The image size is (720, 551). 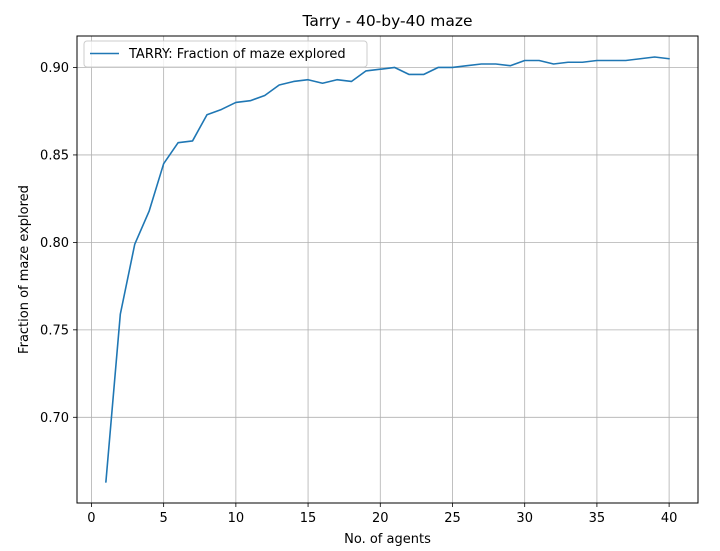 I want to click on y-tick-label: 0.90, so click(x=54, y=68).